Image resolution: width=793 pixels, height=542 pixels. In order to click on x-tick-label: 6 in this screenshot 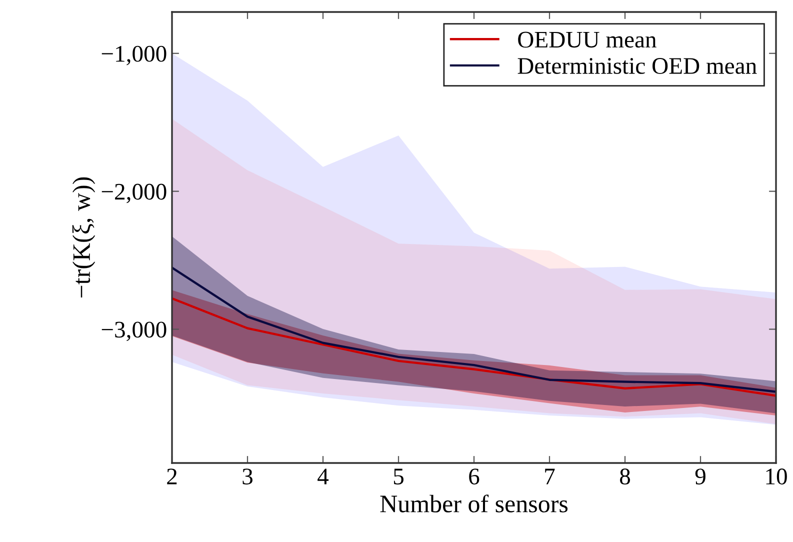, I will do `click(474, 476)`.